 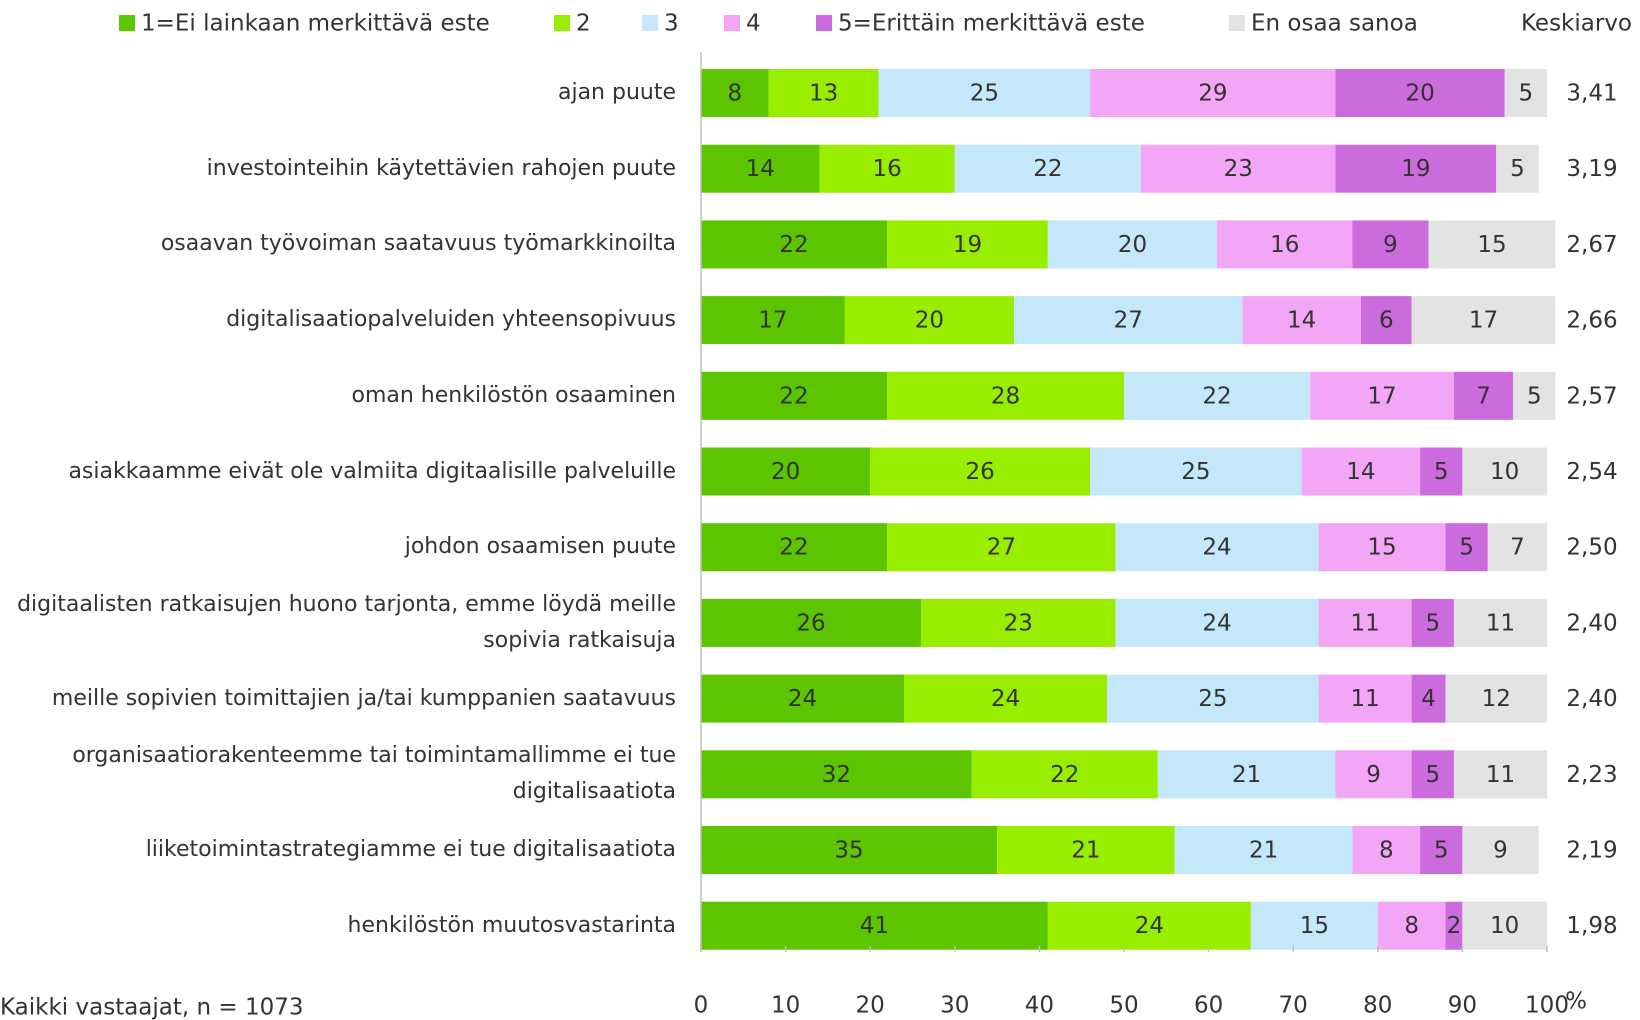 What do you see at coordinates (753, 24) in the screenshot?
I see `legend-label: 4` at bounding box center [753, 24].